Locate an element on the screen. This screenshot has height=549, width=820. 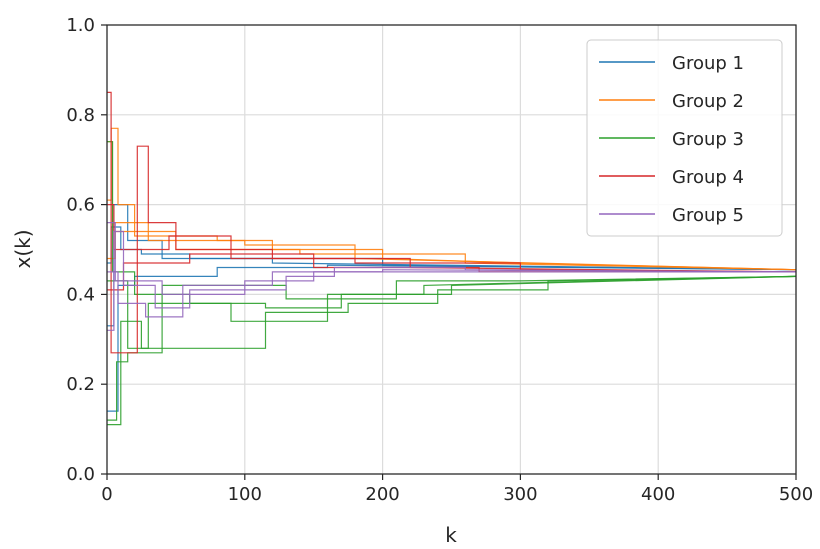
legend-label: Group 1 is located at coordinates (708, 63).